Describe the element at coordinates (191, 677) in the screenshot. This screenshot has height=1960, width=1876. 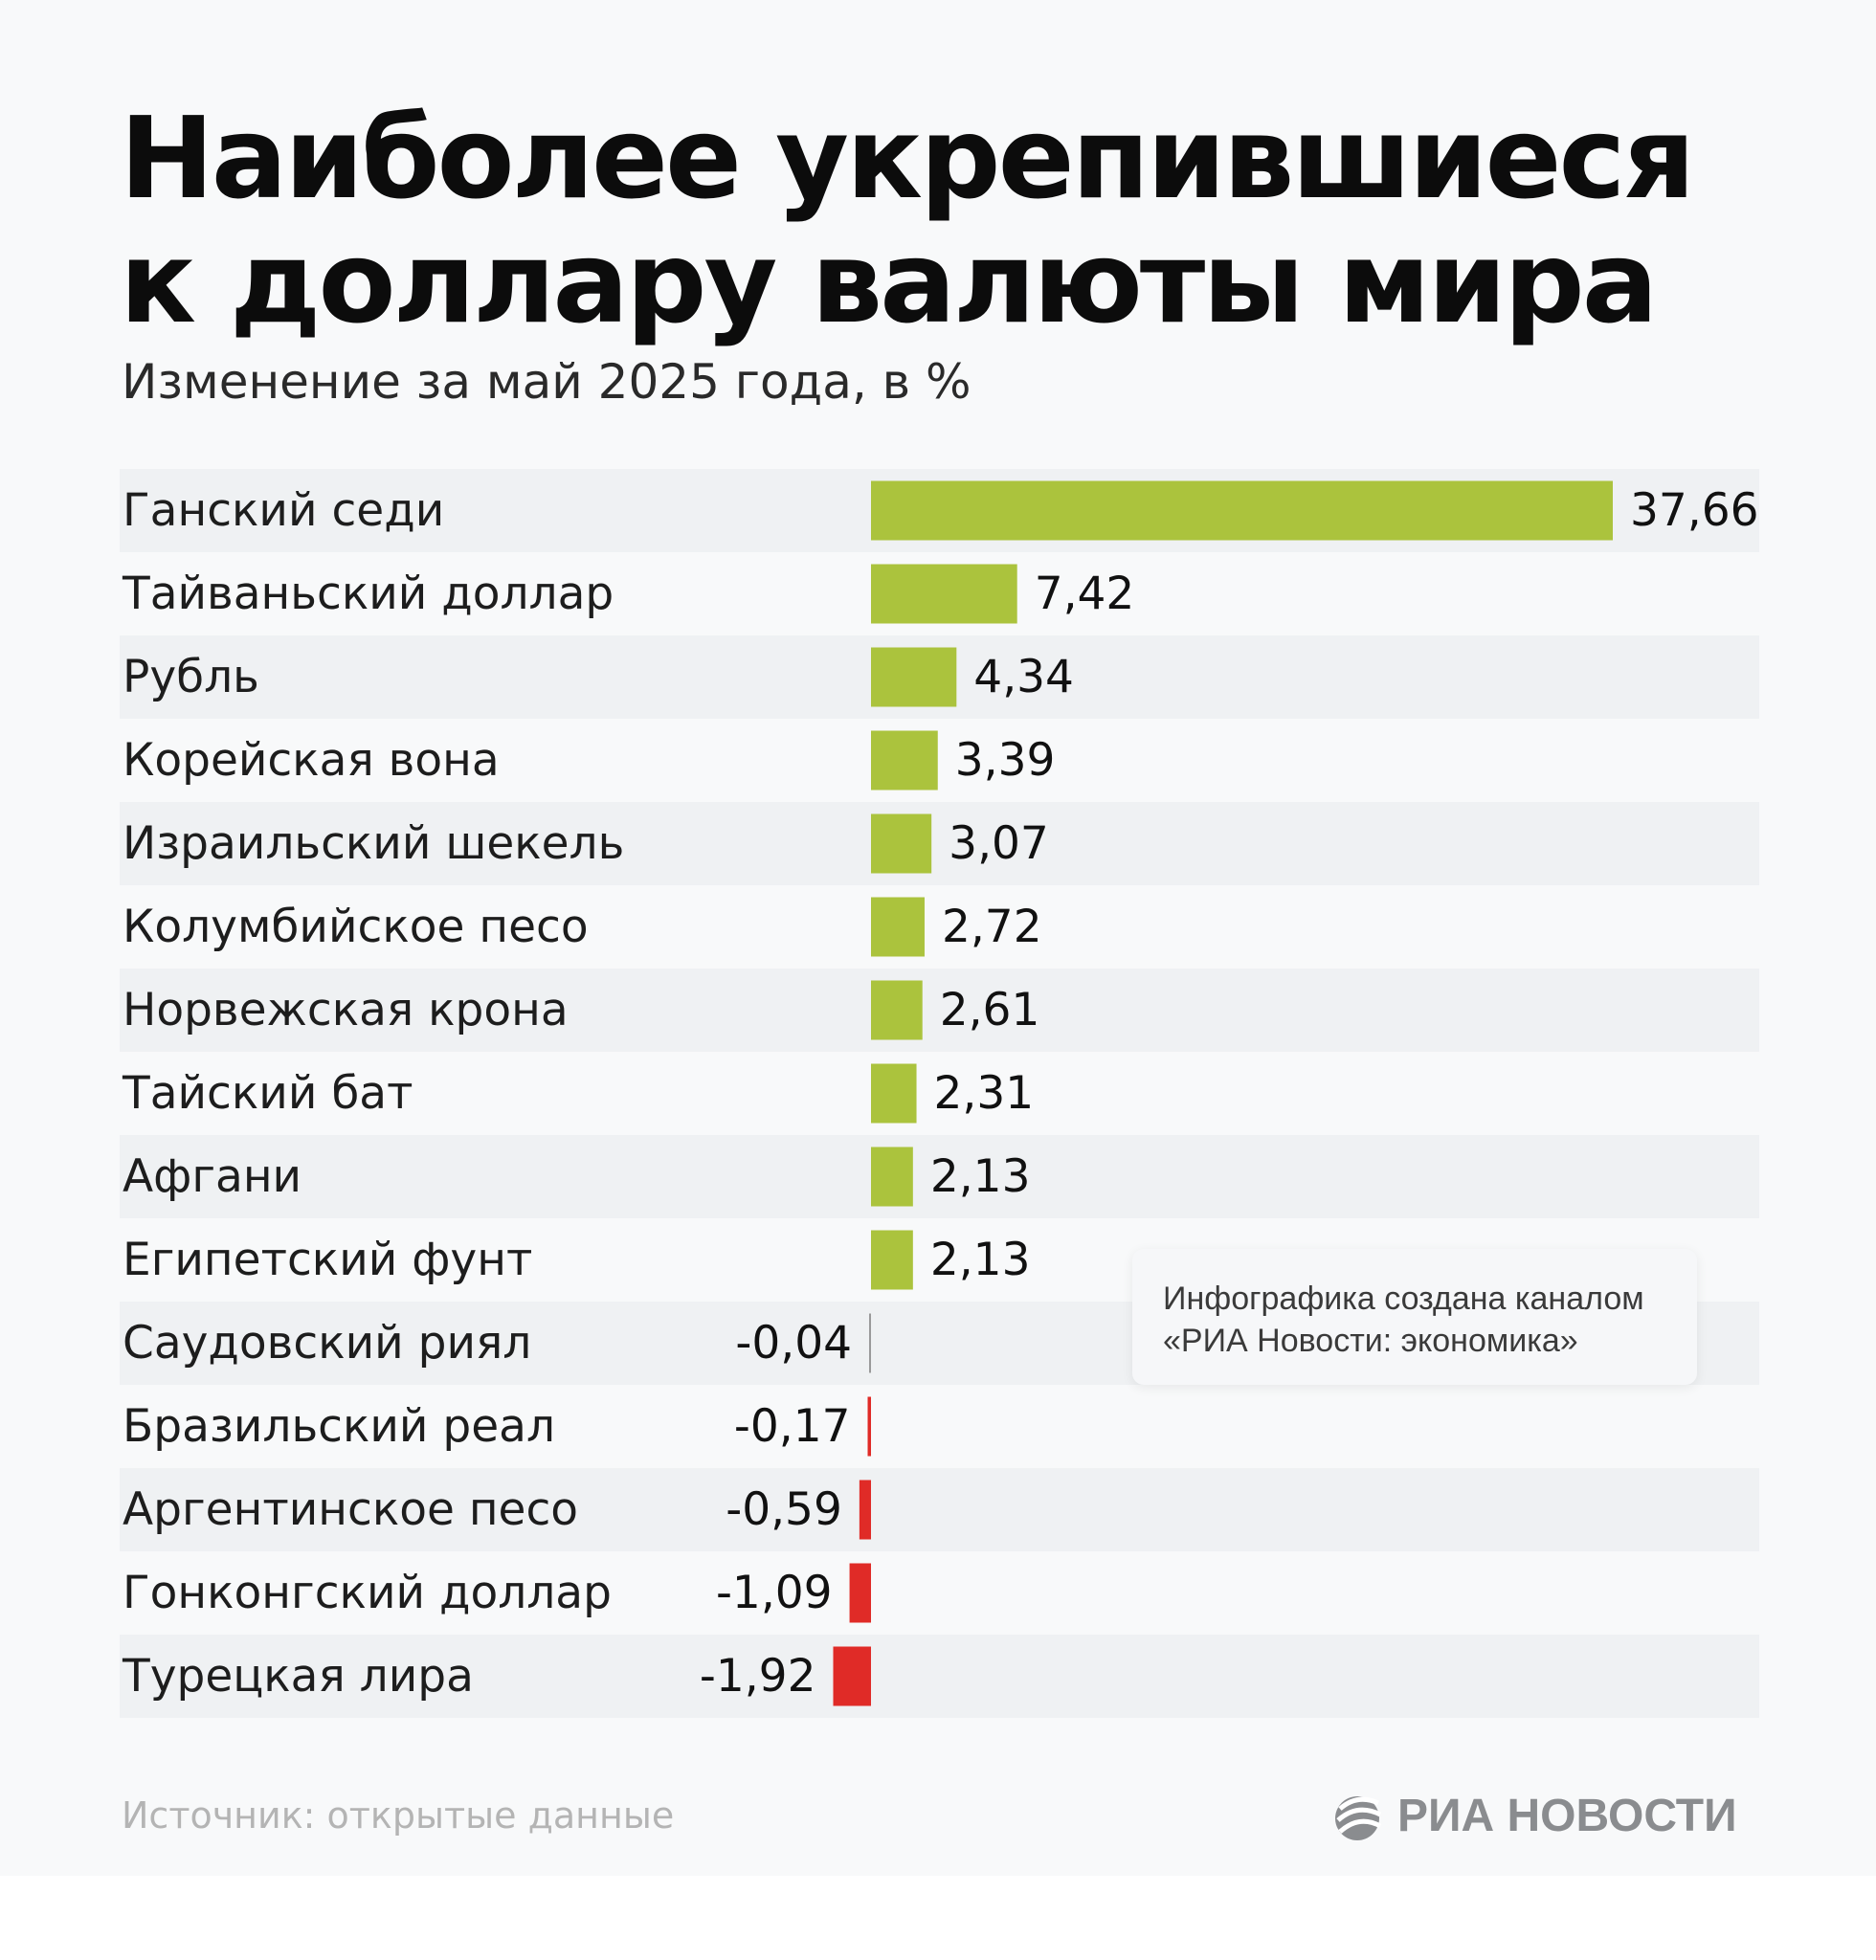
I see `category-label: Рубль` at that location.